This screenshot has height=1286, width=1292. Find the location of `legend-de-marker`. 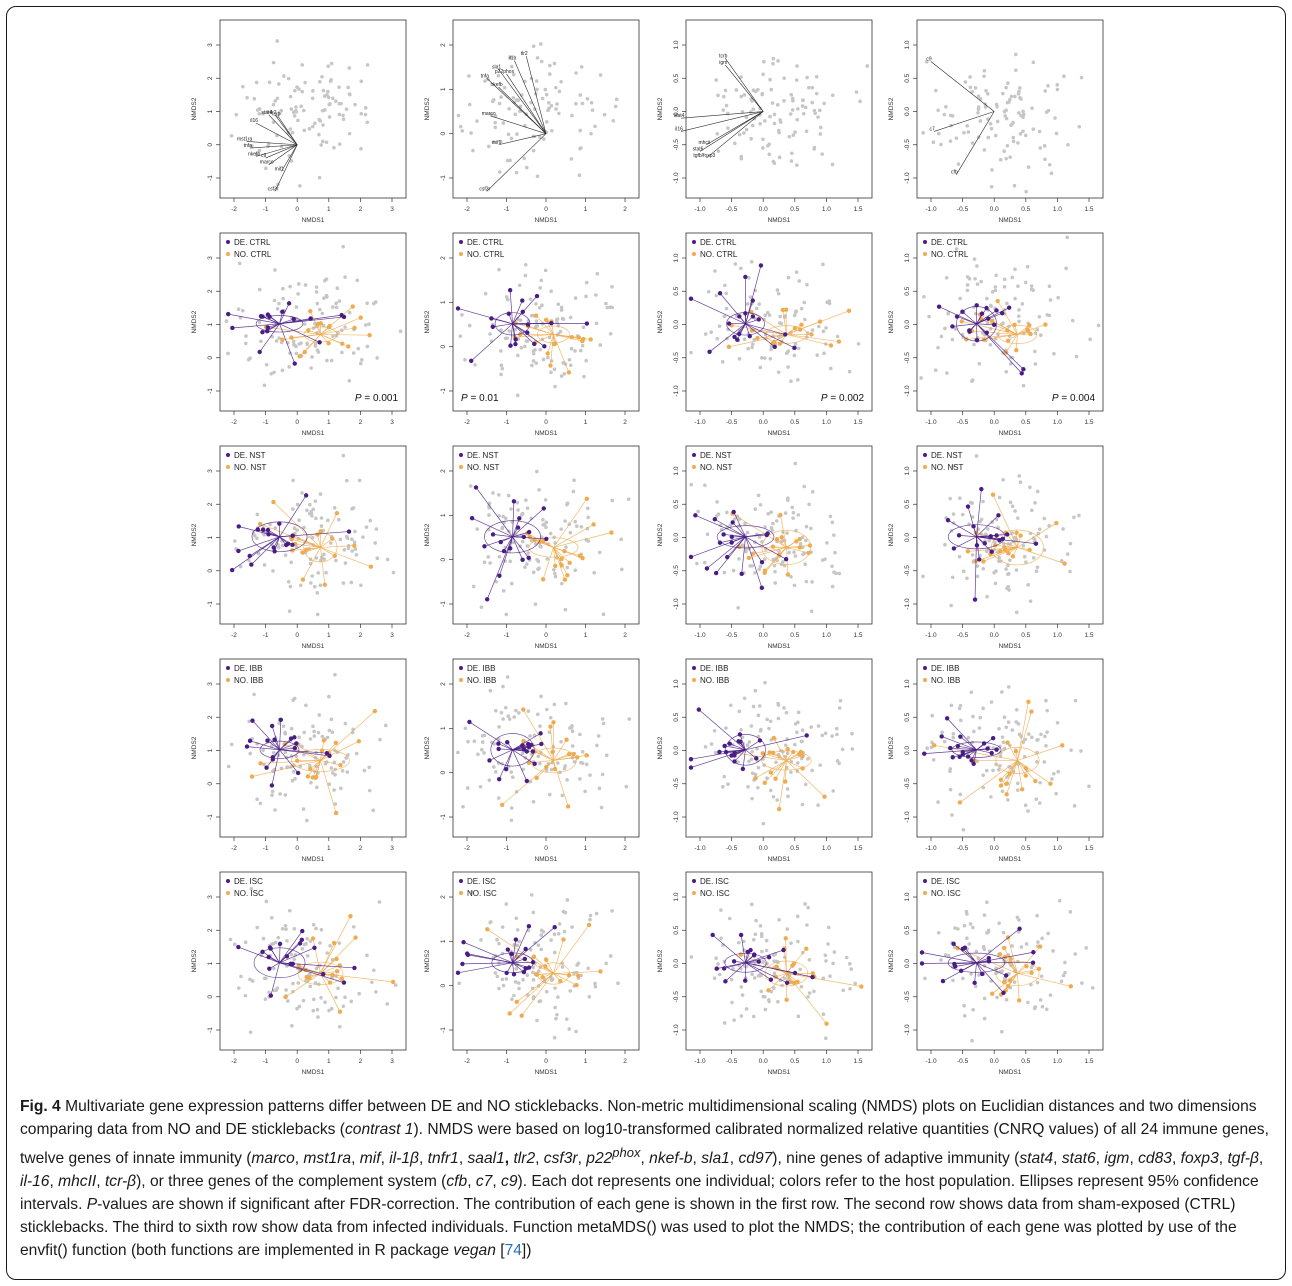

legend-de-marker is located at coordinates (228, 881).